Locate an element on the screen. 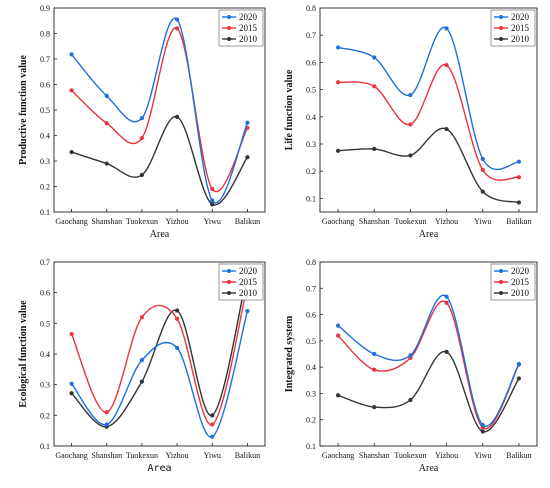  y-axis-title: Productive function value is located at coordinates (23, 110).